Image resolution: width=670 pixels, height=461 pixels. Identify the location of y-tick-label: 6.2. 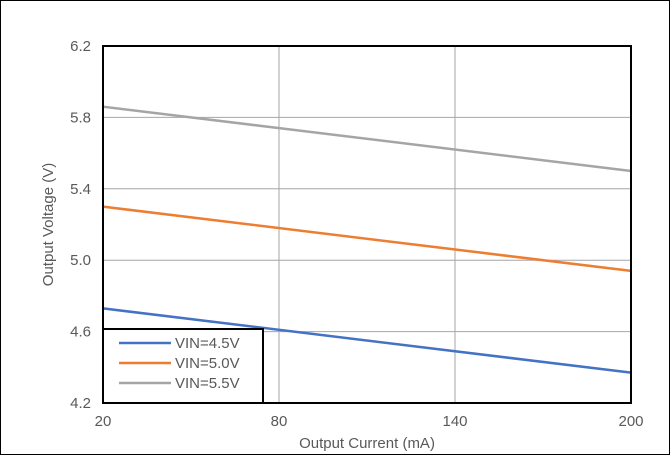
(80, 46).